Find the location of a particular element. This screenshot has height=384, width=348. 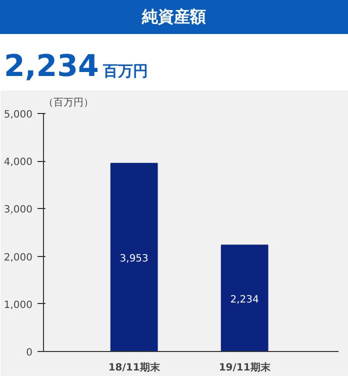

y-tick-label: 1,000 is located at coordinates (18, 305).